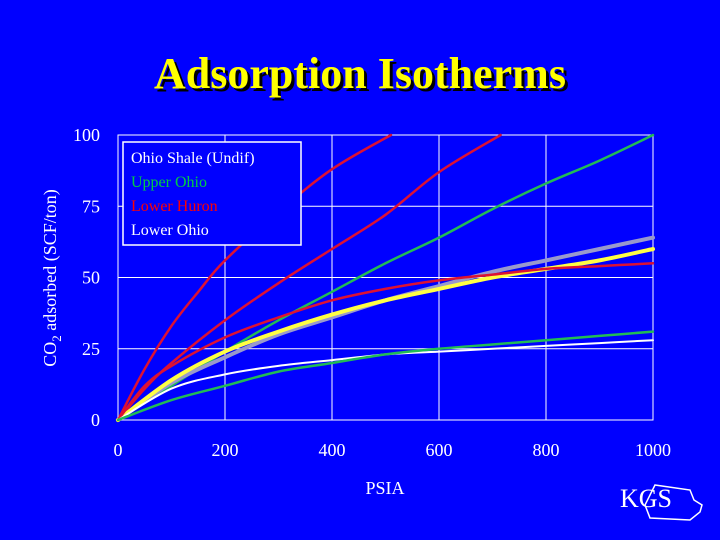 The height and width of the screenshot is (540, 720). What do you see at coordinates (646, 498) in the screenshot?
I see `logo-text: KGS` at bounding box center [646, 498].